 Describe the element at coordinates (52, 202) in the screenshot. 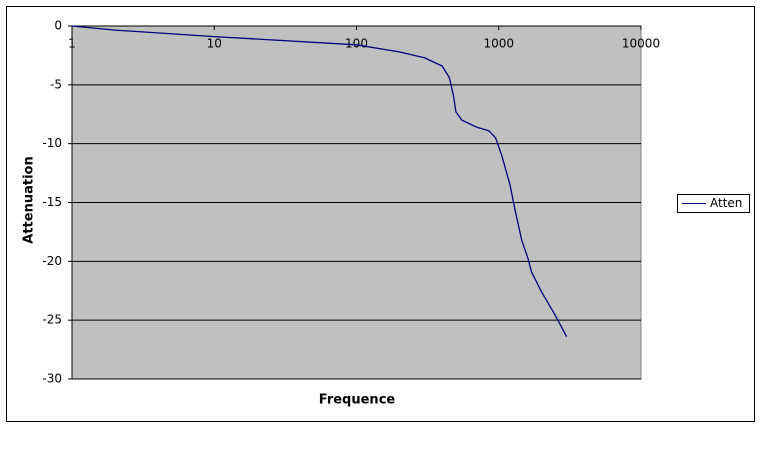

I see `y-tick-label: -15` at that location.